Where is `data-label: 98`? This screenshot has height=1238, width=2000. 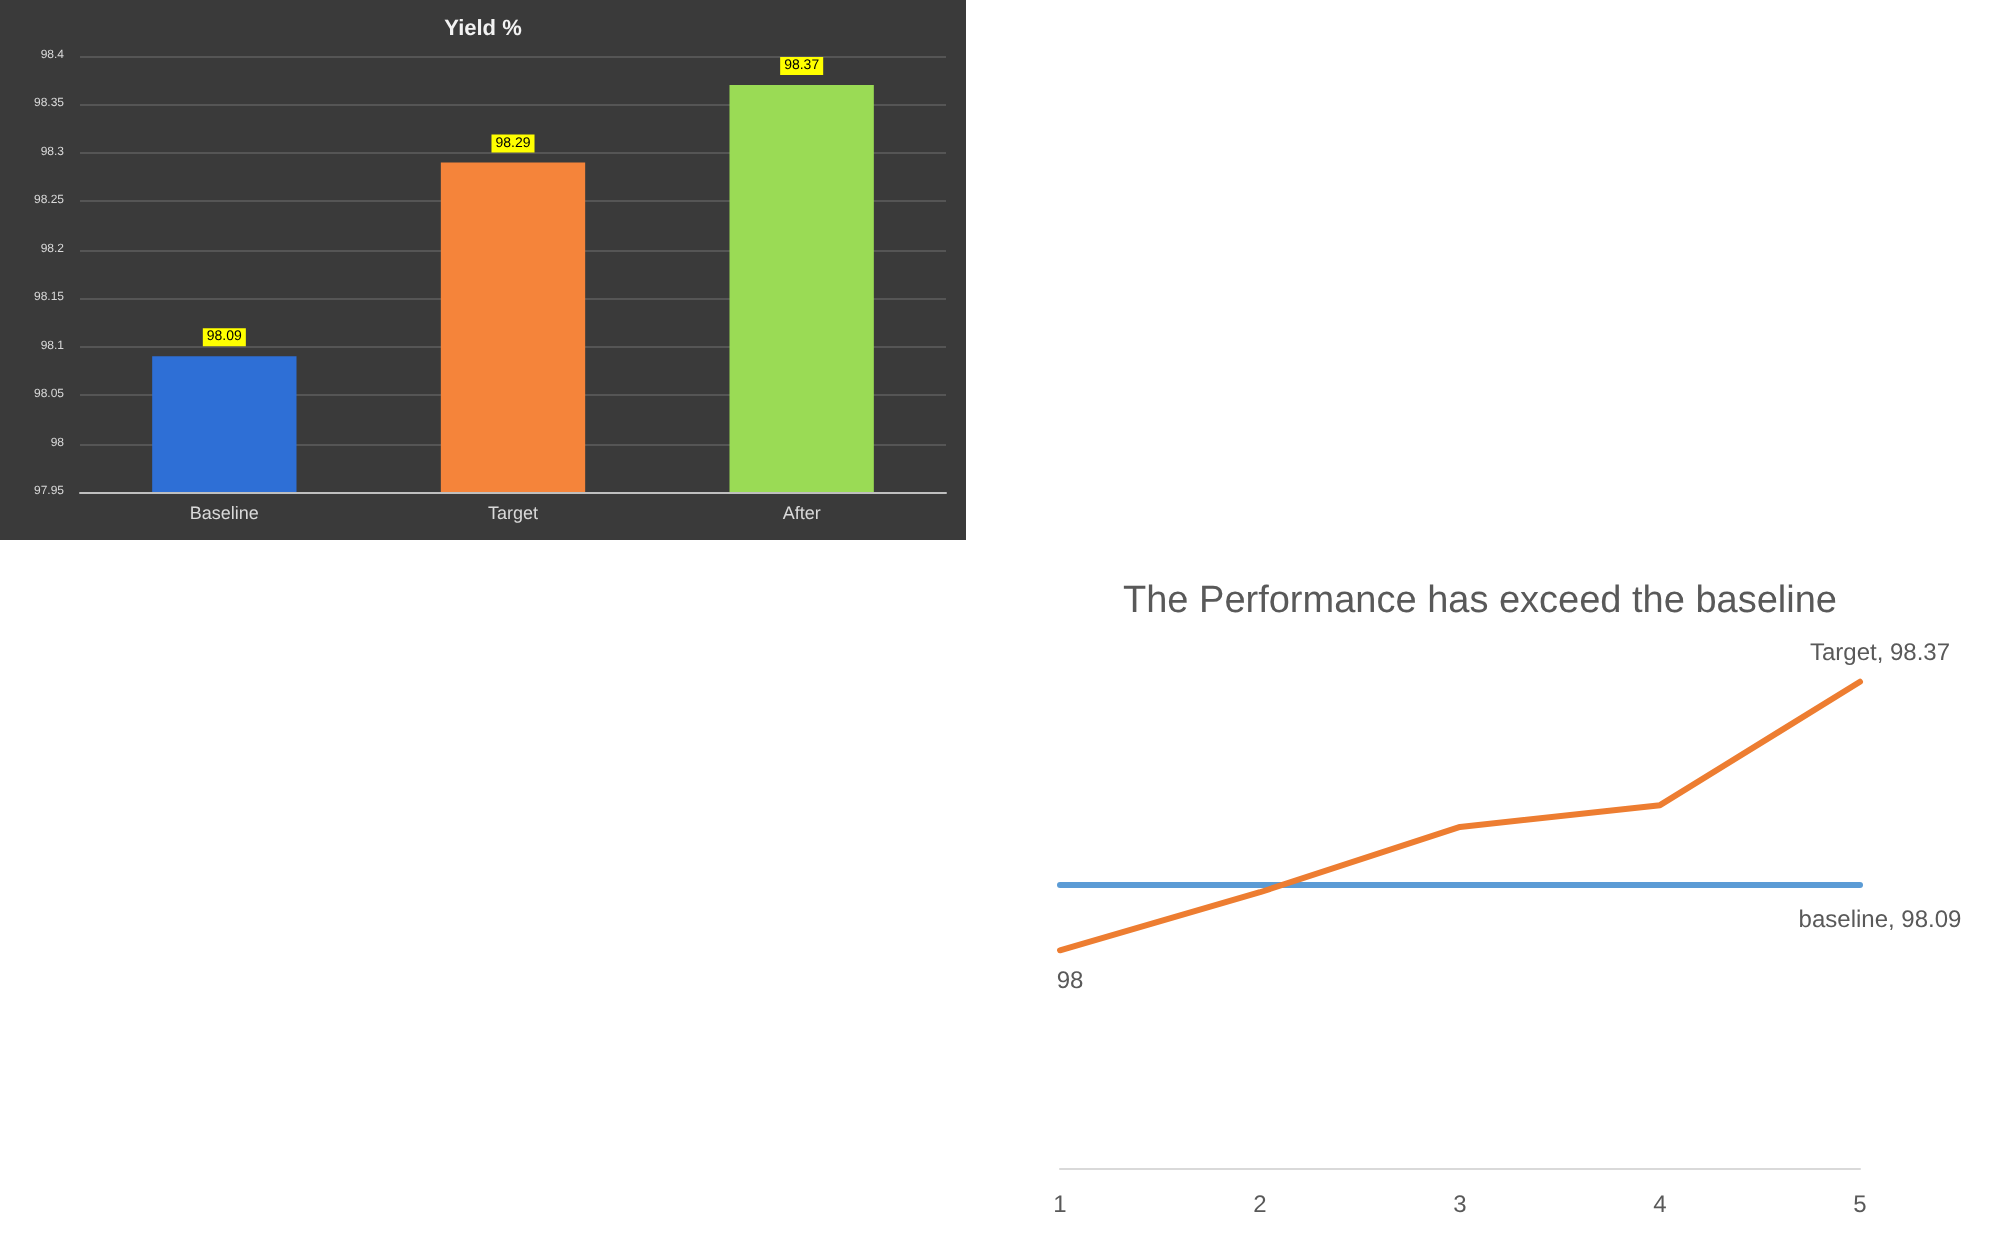
data-label: 98 is located at coordinates (1070, 980).